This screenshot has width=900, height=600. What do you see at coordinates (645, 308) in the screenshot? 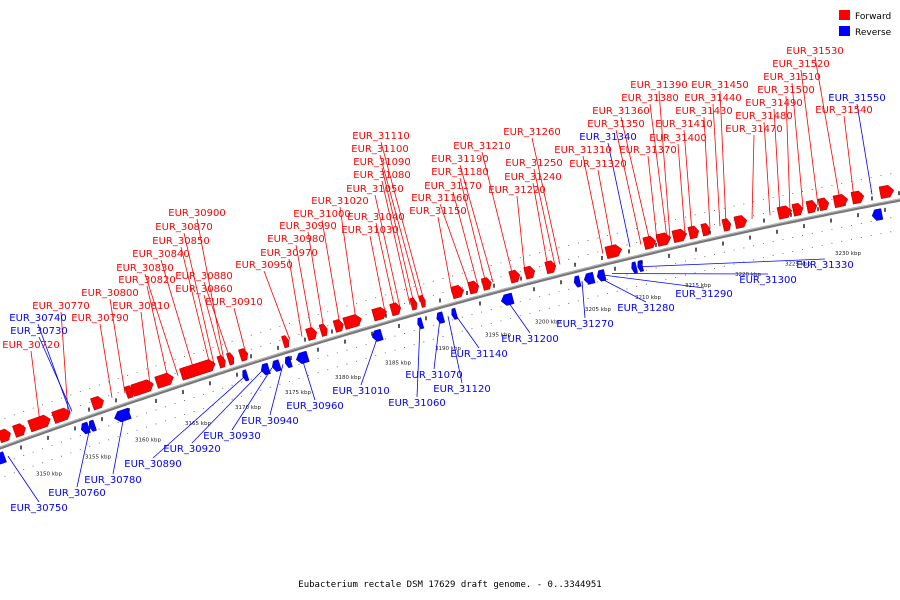
I see `gene-label-eur-31280: EUR_31280` at bounding box center [645, 308].